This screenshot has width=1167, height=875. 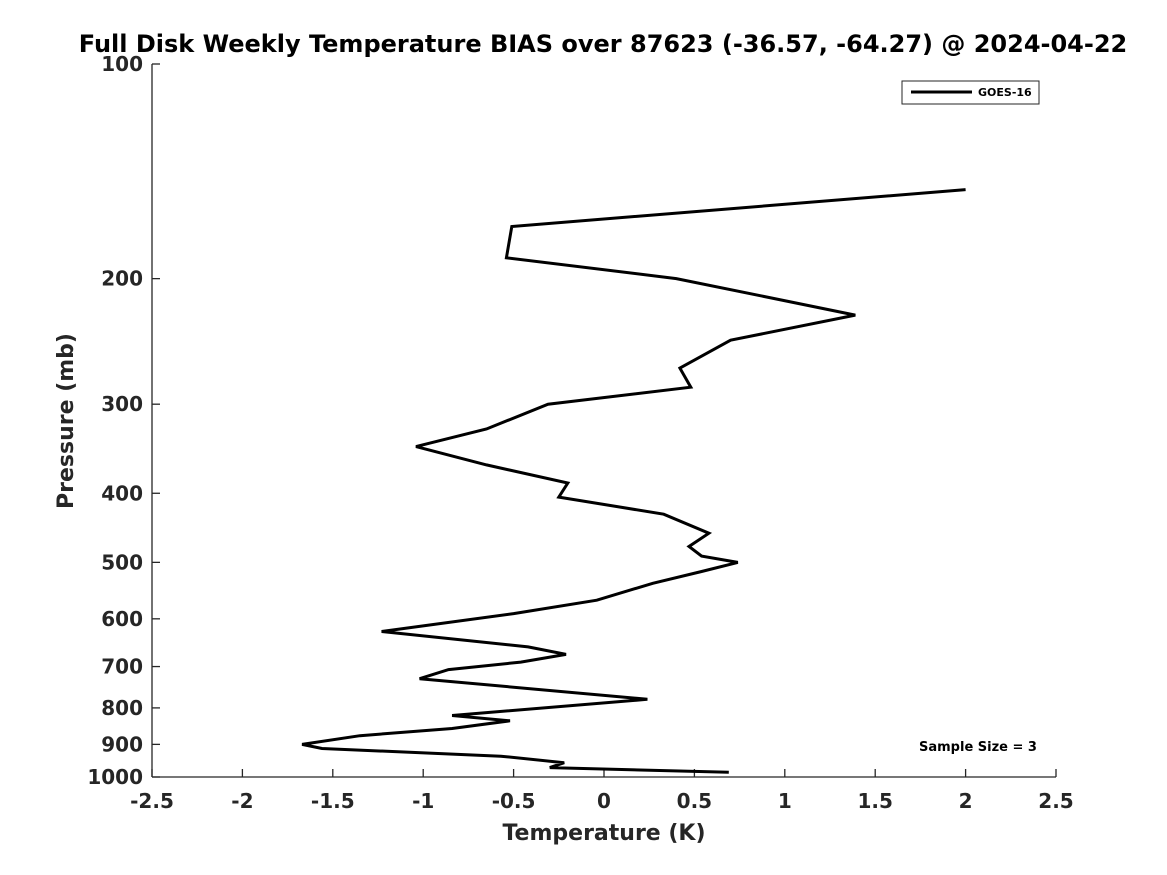 What do you see at coordinates (123, 420) in the screenshot?
I see `y-axis-ticks: 100 200 300 400 500 600 700 800 900 1000` at bounding box center [123, 420].